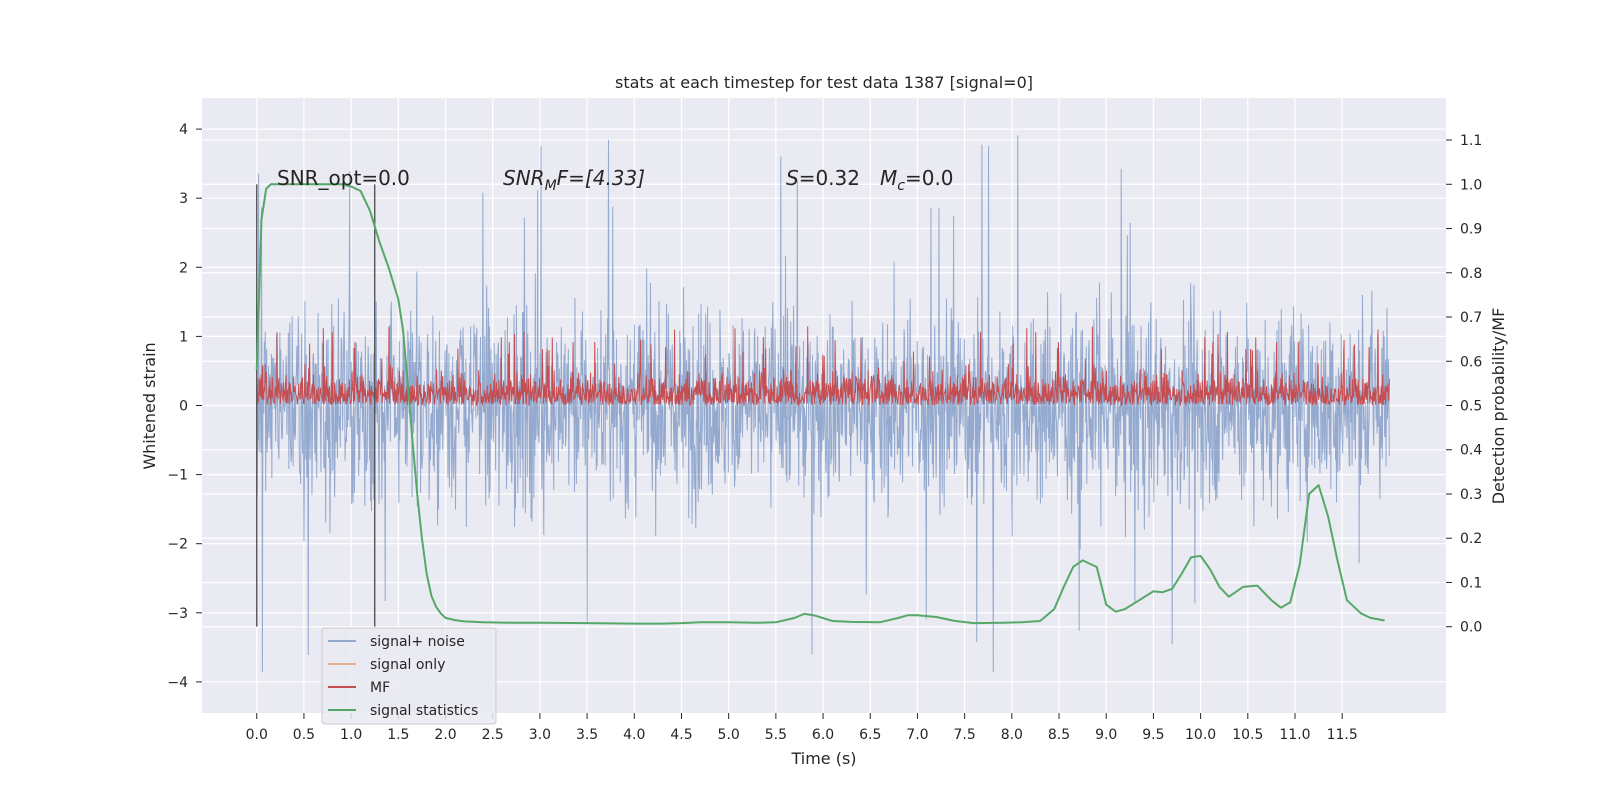  I want to click on annotation-snr-opt: SNR_opt=0.0, so click(343, 178).